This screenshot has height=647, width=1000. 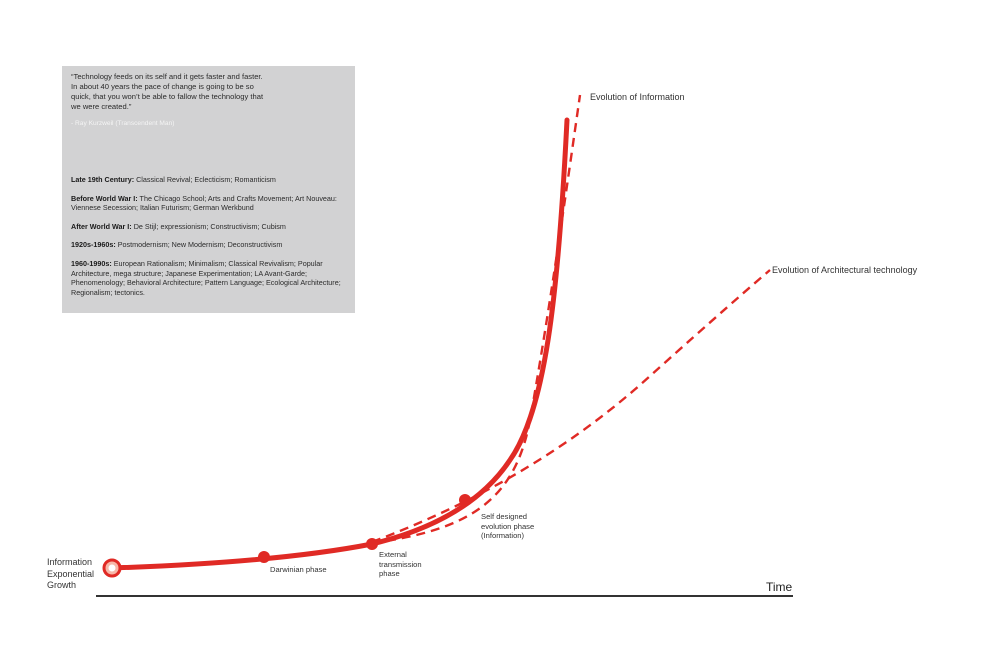 I want to click on era-period: Late 19th Century:, so click(x=103, y=179).